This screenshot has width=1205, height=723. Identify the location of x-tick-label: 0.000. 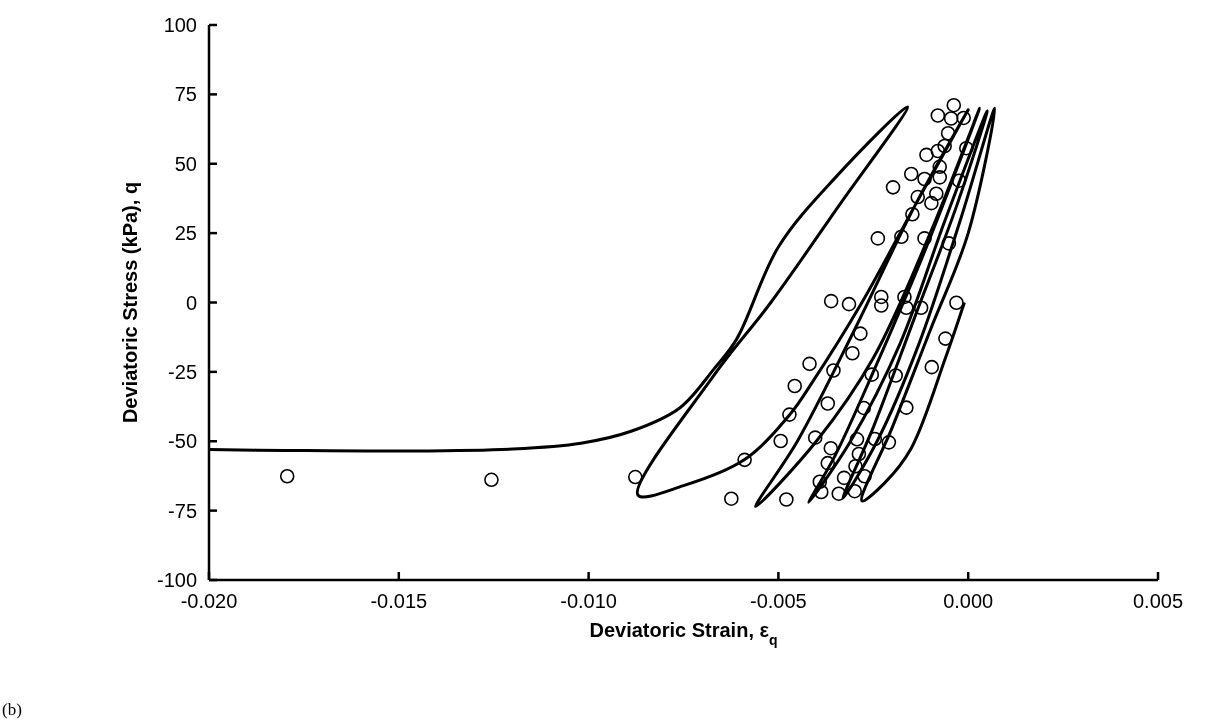
(968, 601).